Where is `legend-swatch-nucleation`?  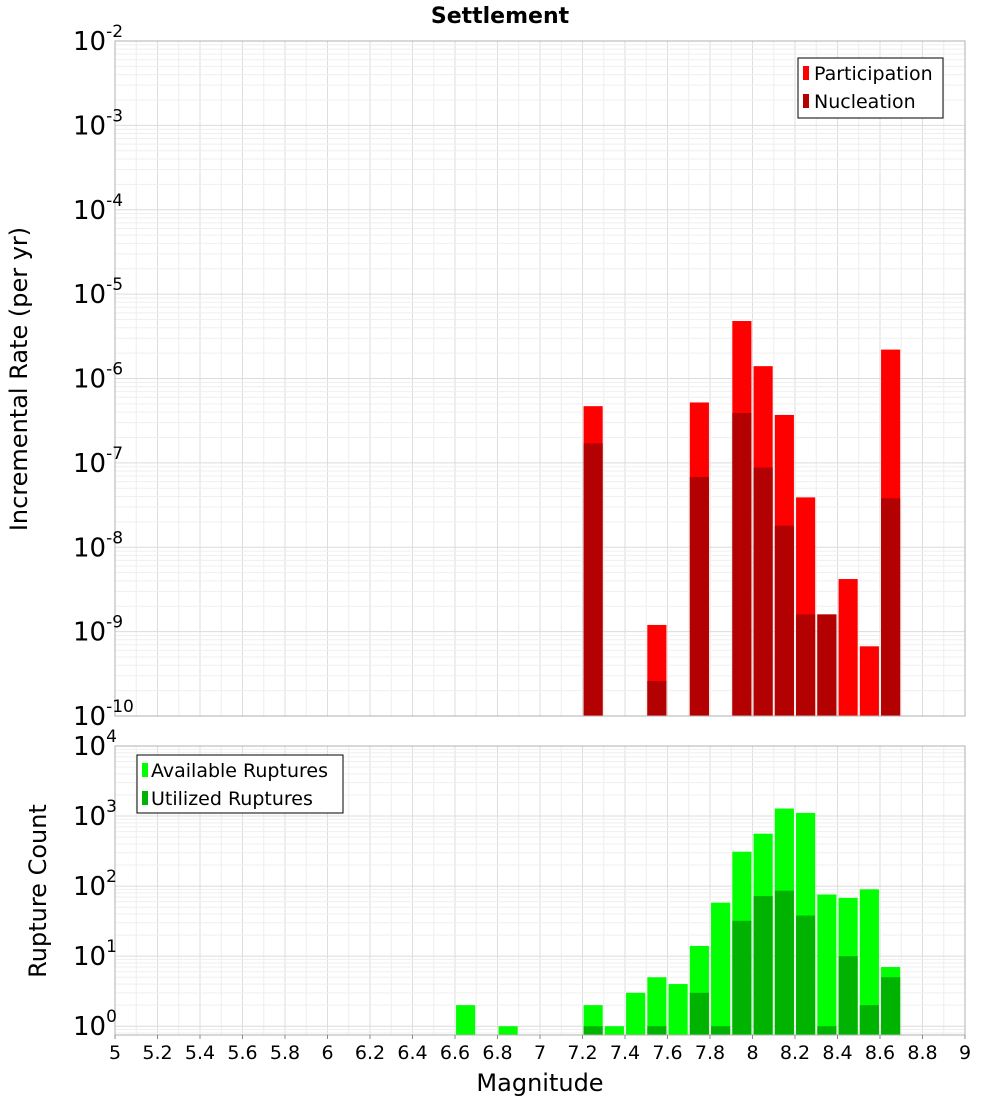 legend-swatch-nucleation is located at coordinates (806, 101).